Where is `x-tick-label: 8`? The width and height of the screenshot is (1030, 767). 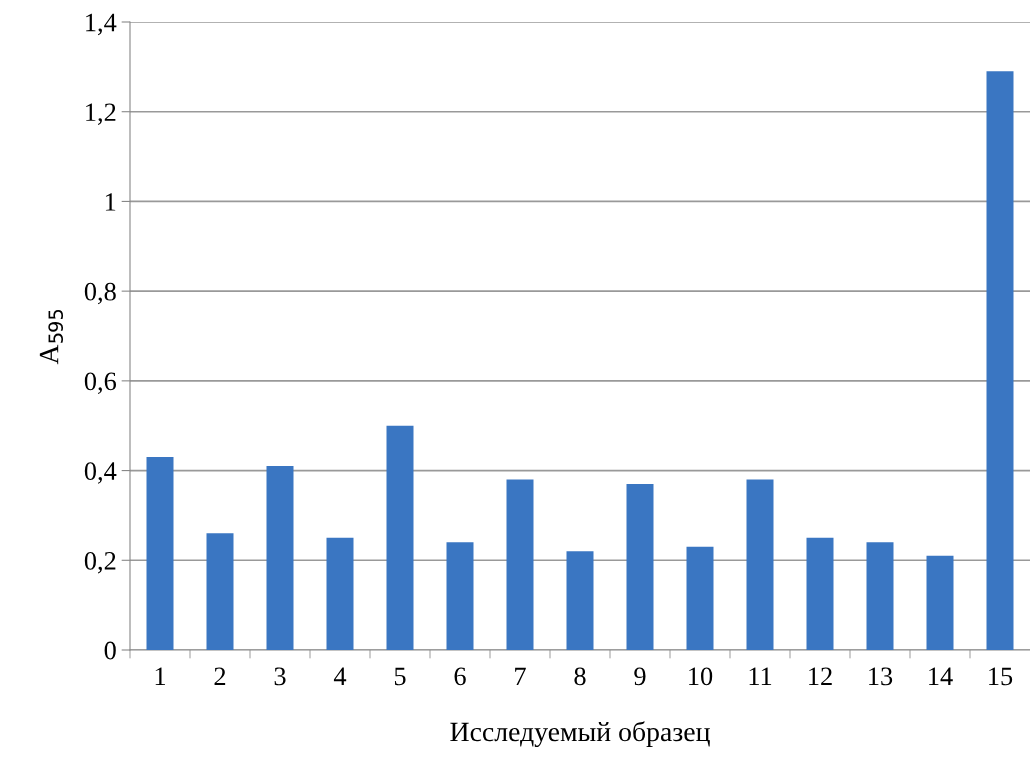
x-tick-label: 8 is located at coordinates (580, 676).